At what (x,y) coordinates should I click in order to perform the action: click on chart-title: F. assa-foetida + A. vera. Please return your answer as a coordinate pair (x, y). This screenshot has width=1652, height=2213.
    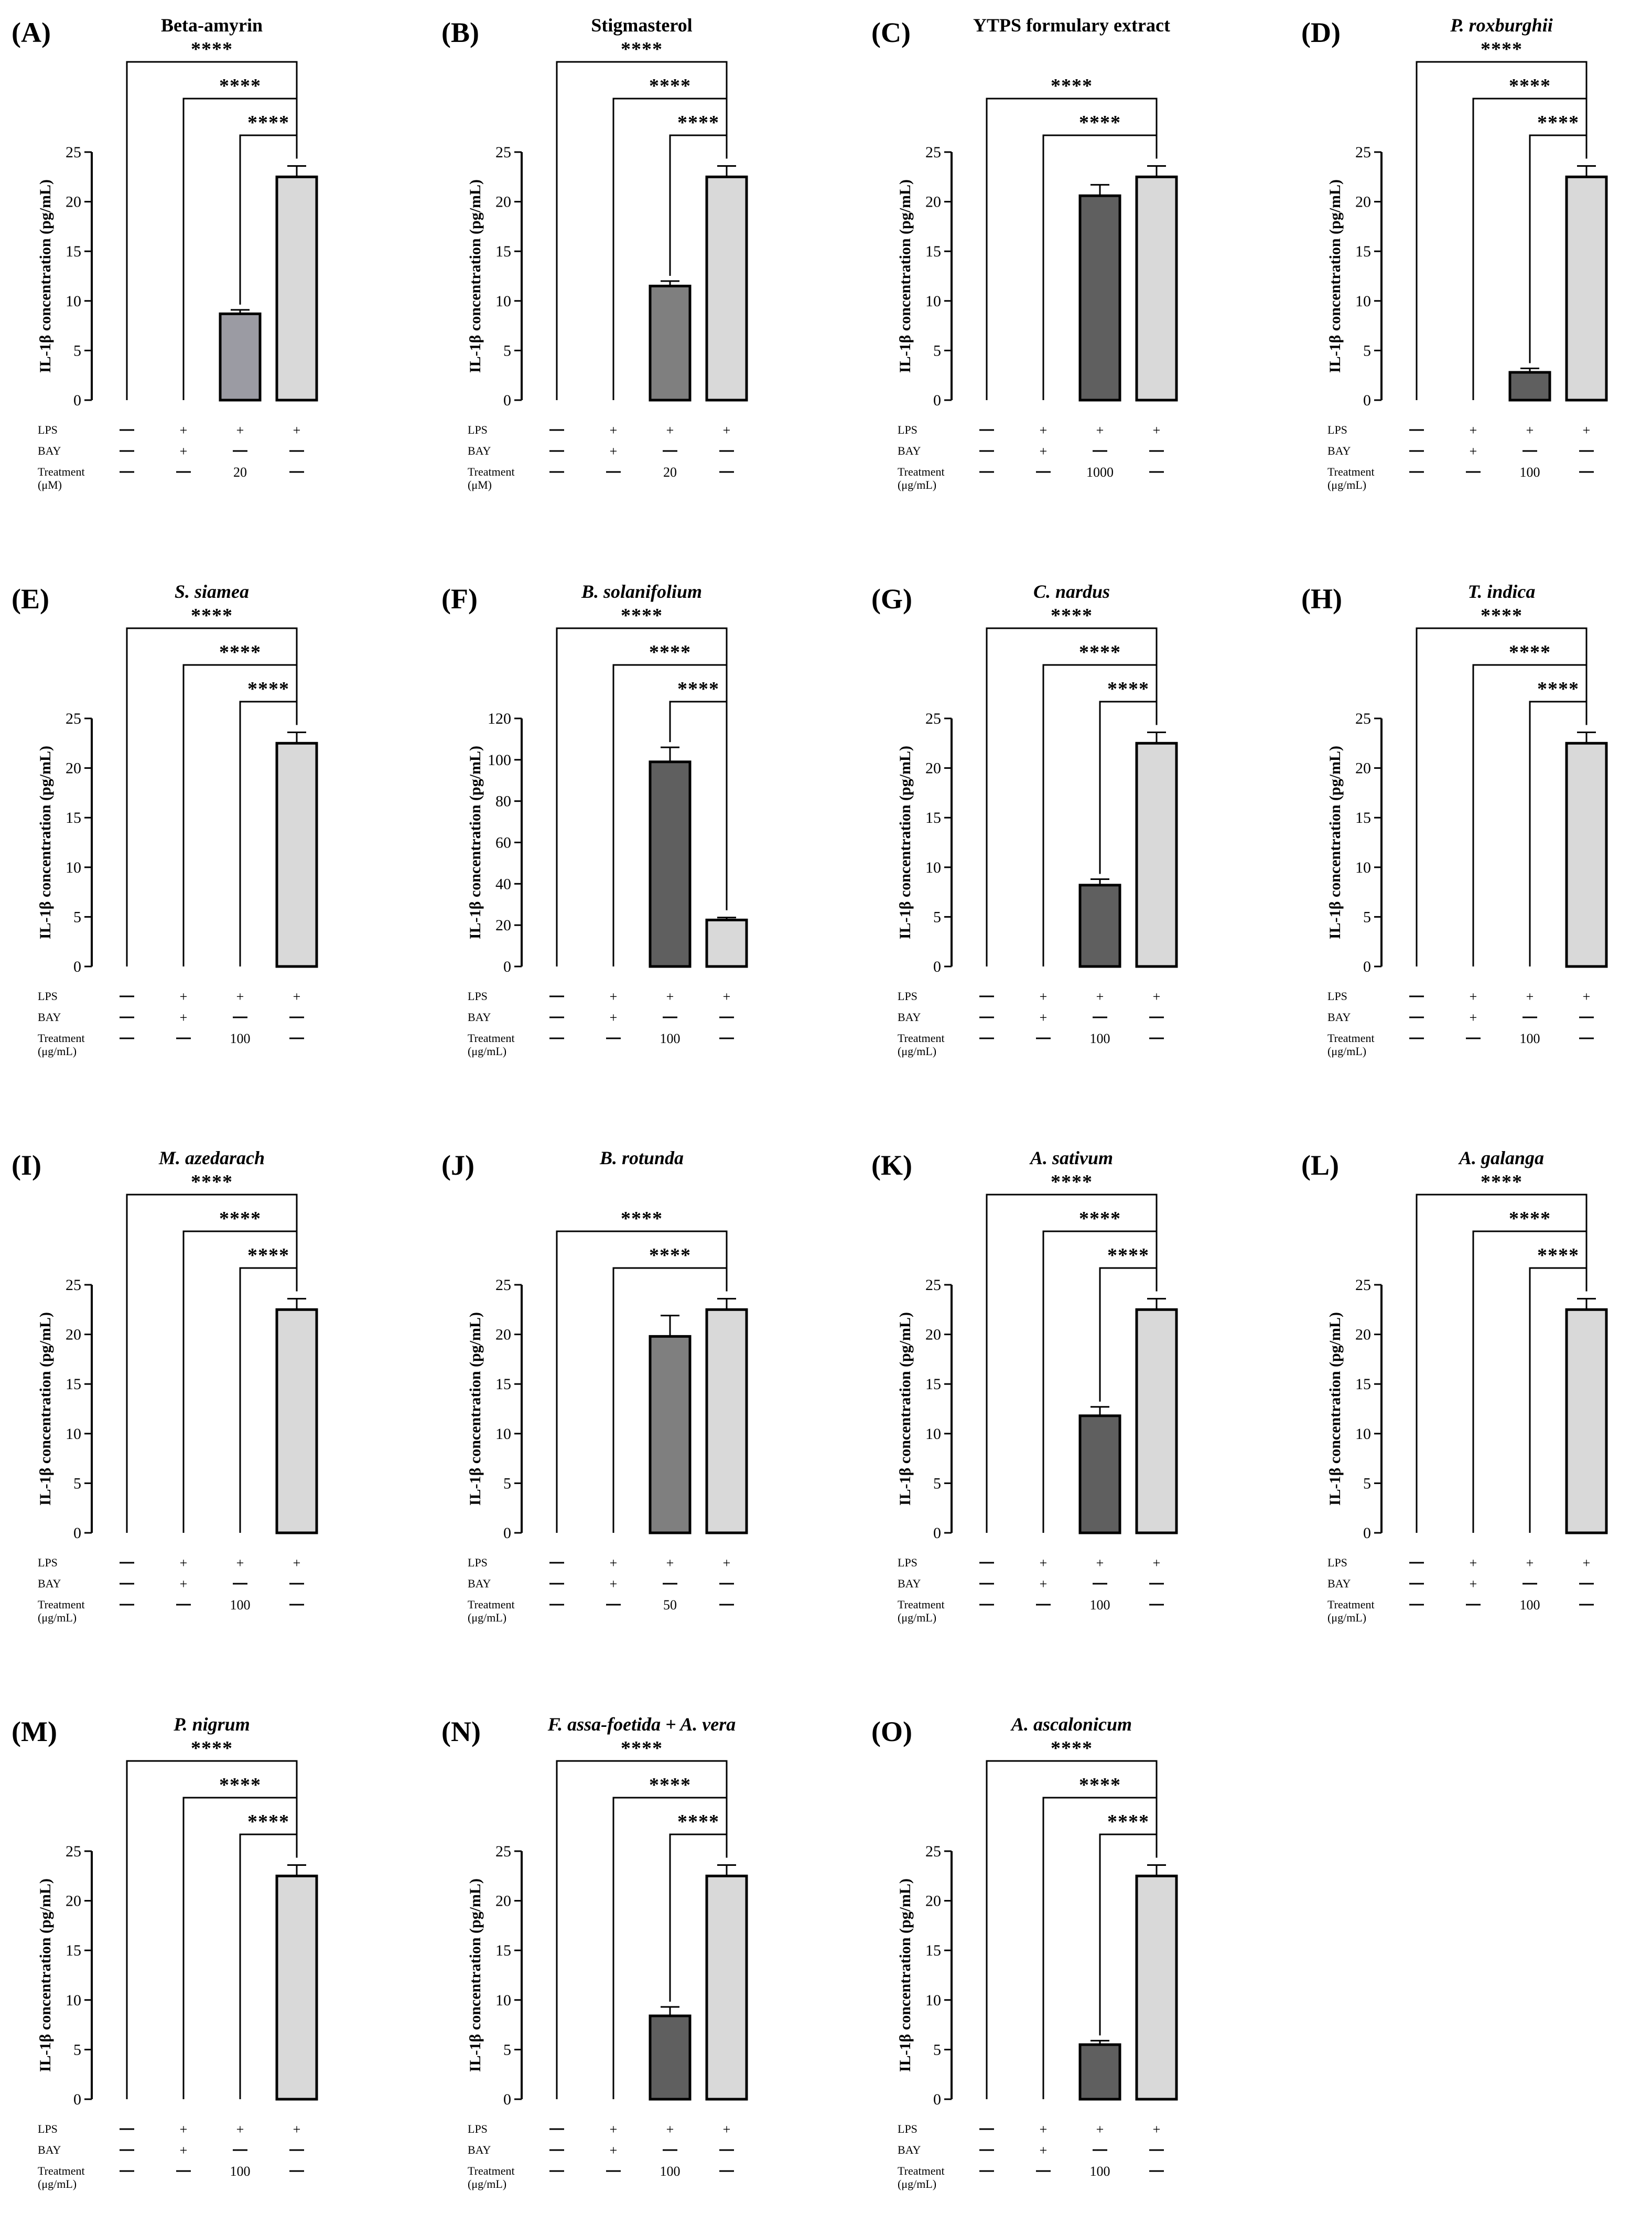
    Looking at the image, I should click on (641, 1724).